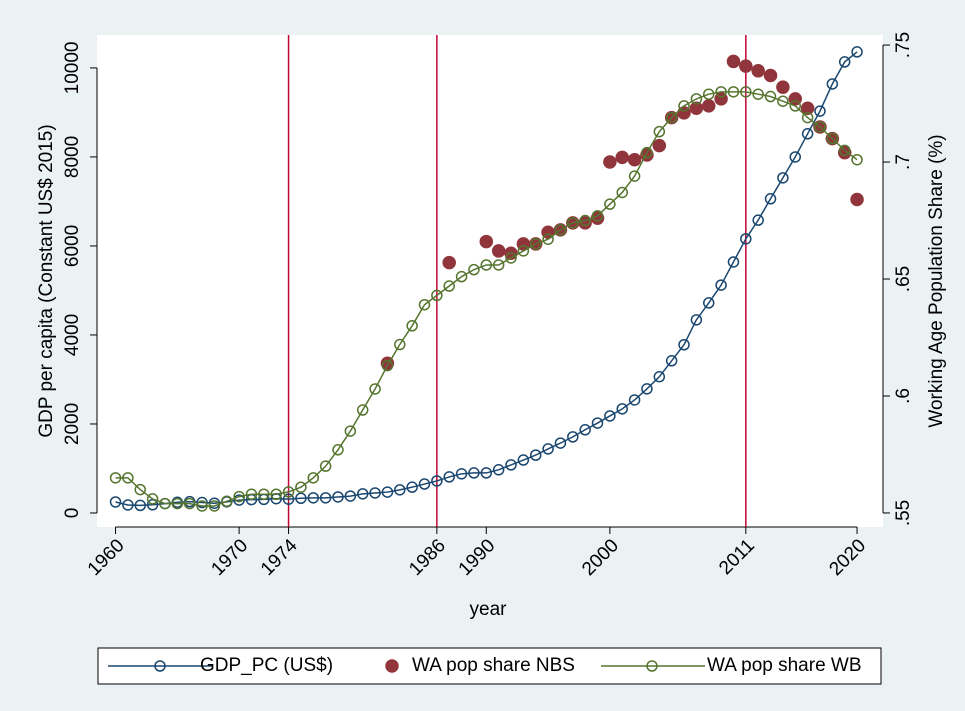 The image size is (965, 711). What do you see at coordinates (72, 335) in the screenshot?
I see `y-tick-label: 4000` at bounding box center [72, 335].